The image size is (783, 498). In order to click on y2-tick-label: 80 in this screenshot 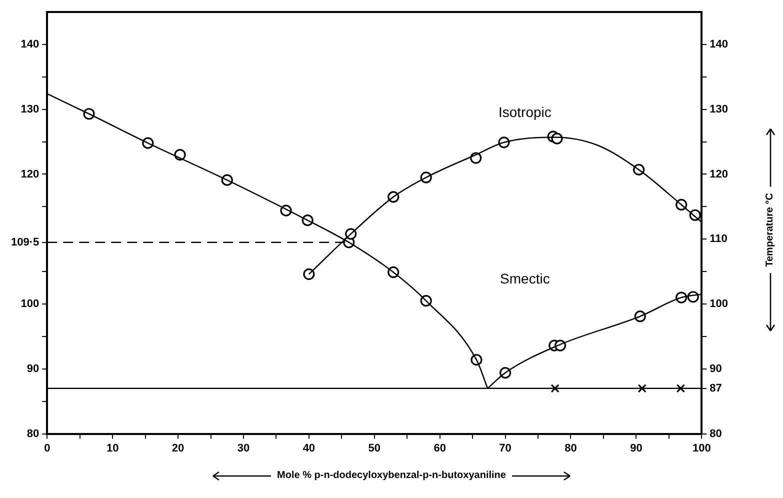, I will do `click(716, 434)`.